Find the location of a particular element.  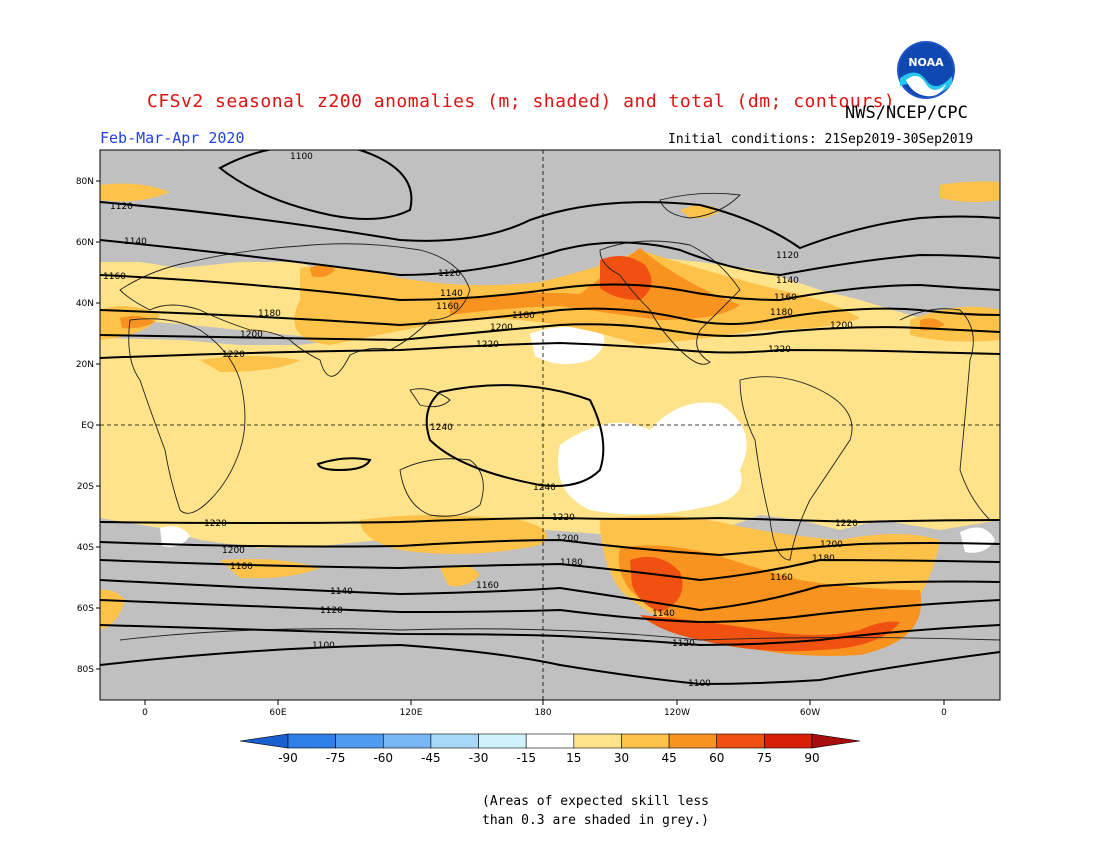

contour-label-1120-s: 1120 is located at coordinates (331, 611).